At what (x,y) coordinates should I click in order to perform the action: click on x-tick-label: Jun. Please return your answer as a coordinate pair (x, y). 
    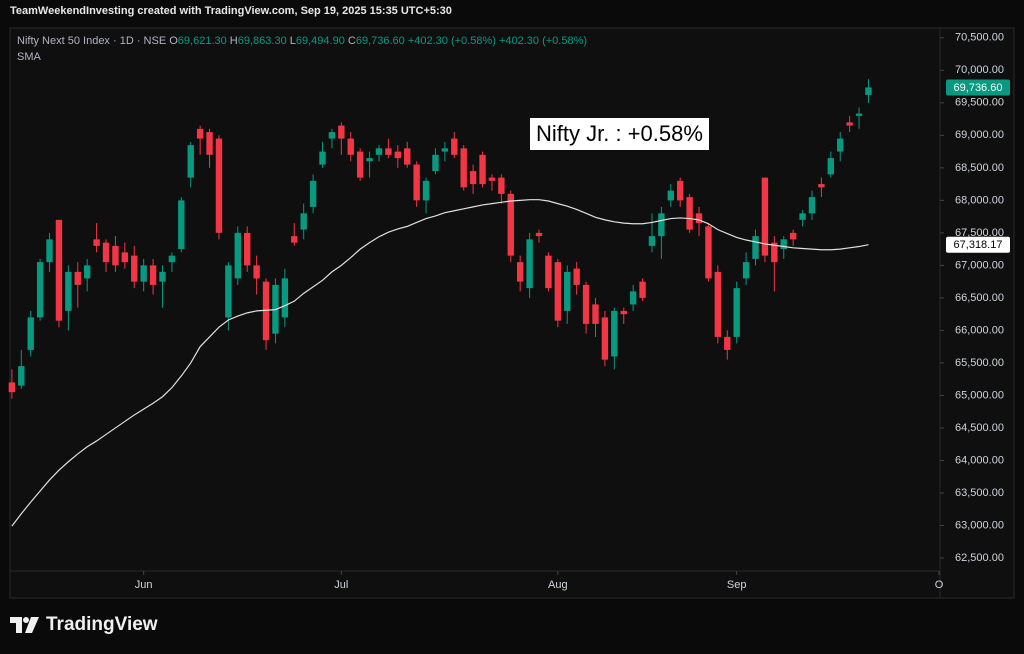
    Looking at the image, I should click on (144, 585).